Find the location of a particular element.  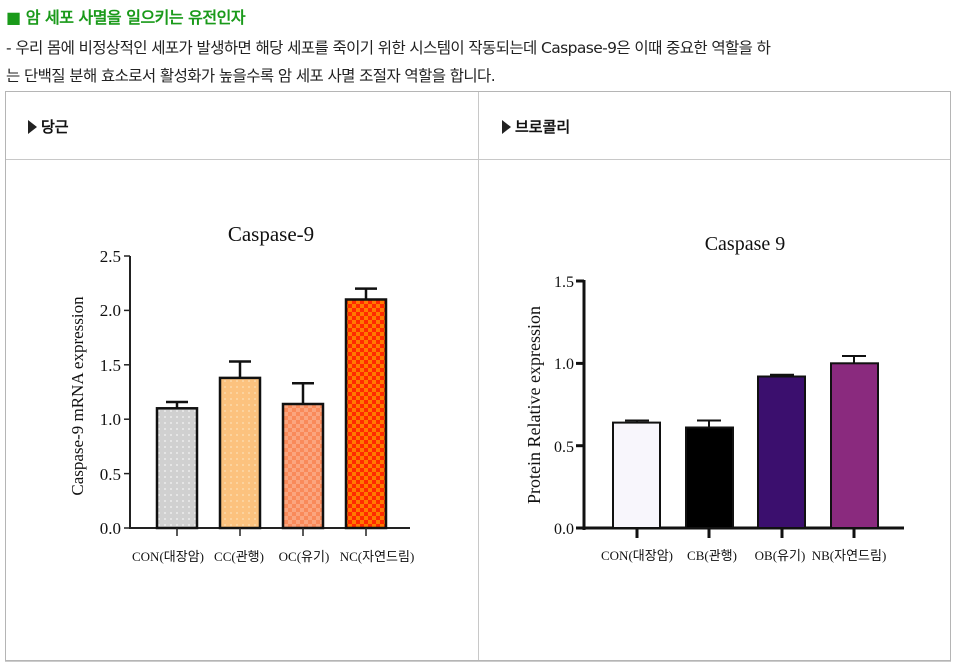

x-label-ob: OB(유기) is located at coordinates (780, 555).